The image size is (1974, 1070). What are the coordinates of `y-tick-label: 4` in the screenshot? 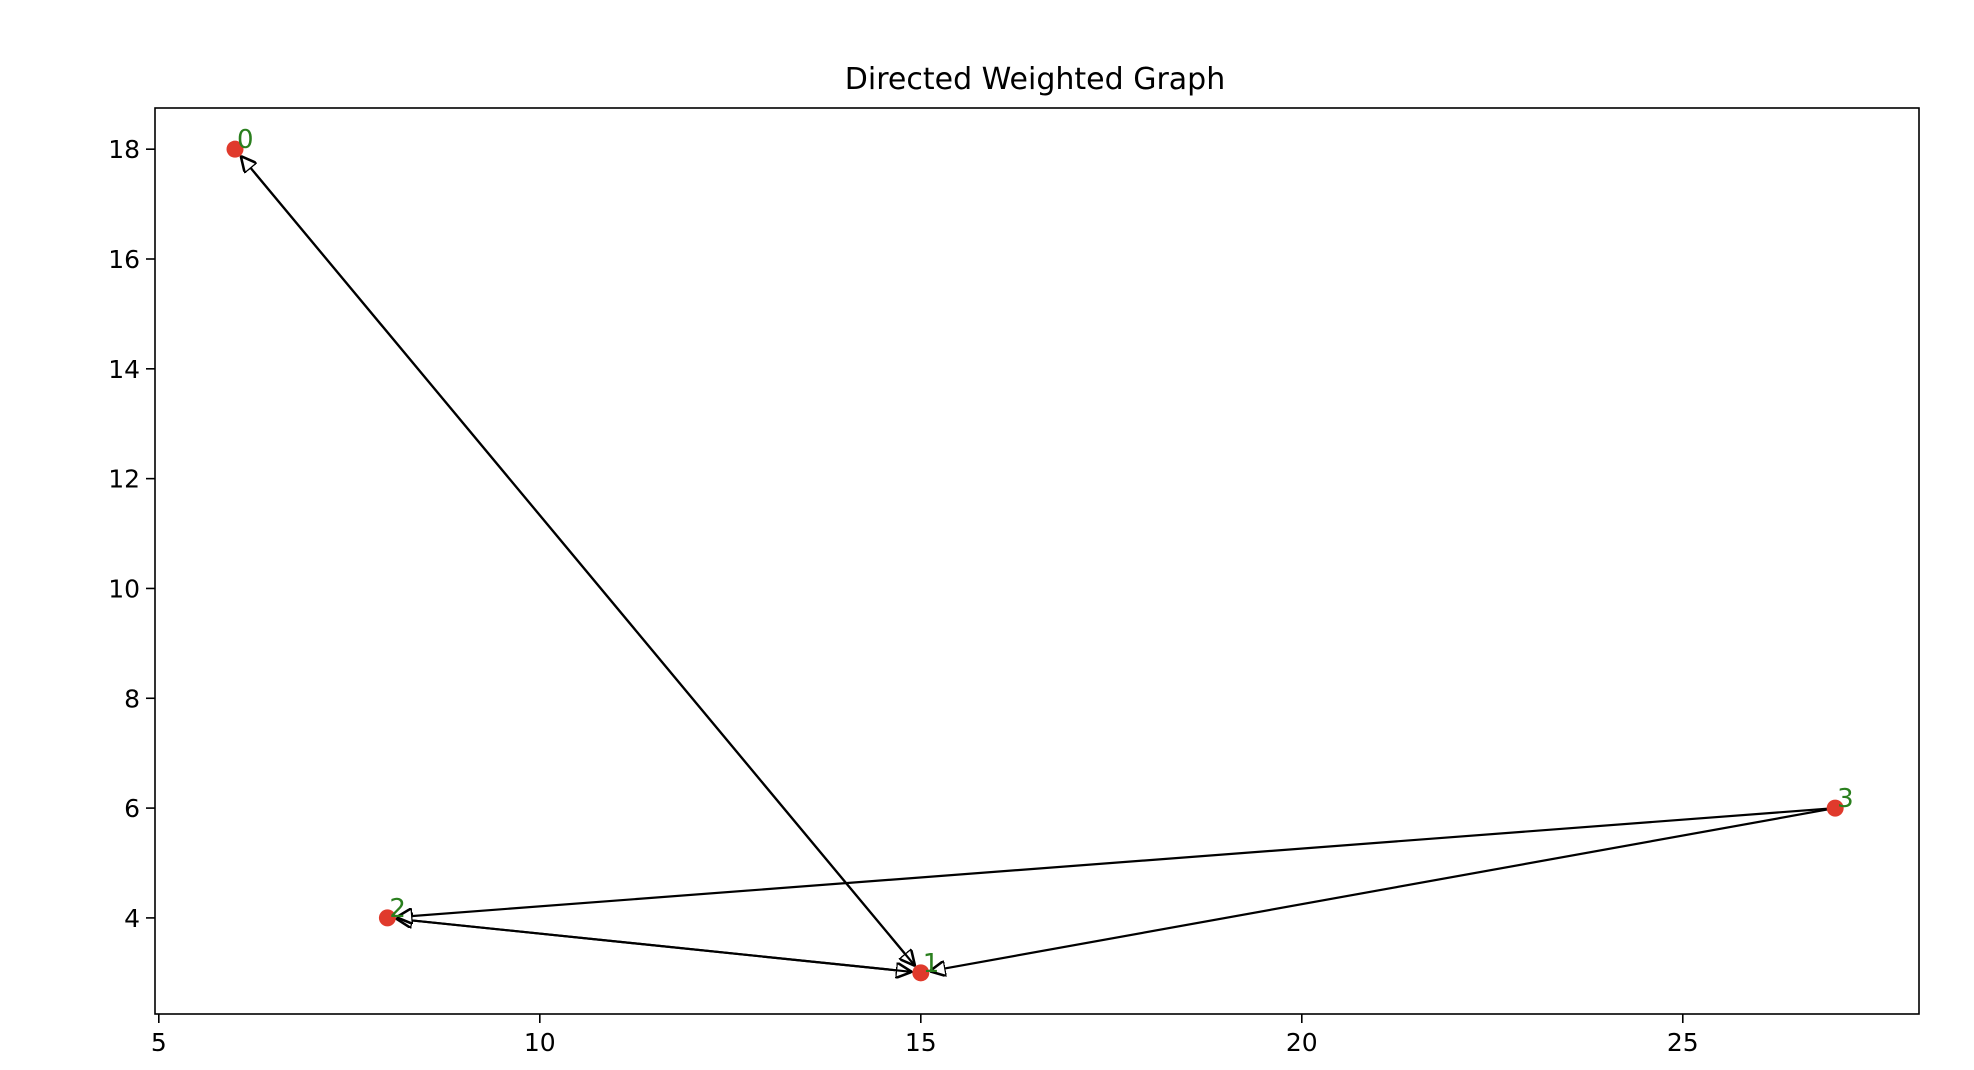 It's located at (132, 918).